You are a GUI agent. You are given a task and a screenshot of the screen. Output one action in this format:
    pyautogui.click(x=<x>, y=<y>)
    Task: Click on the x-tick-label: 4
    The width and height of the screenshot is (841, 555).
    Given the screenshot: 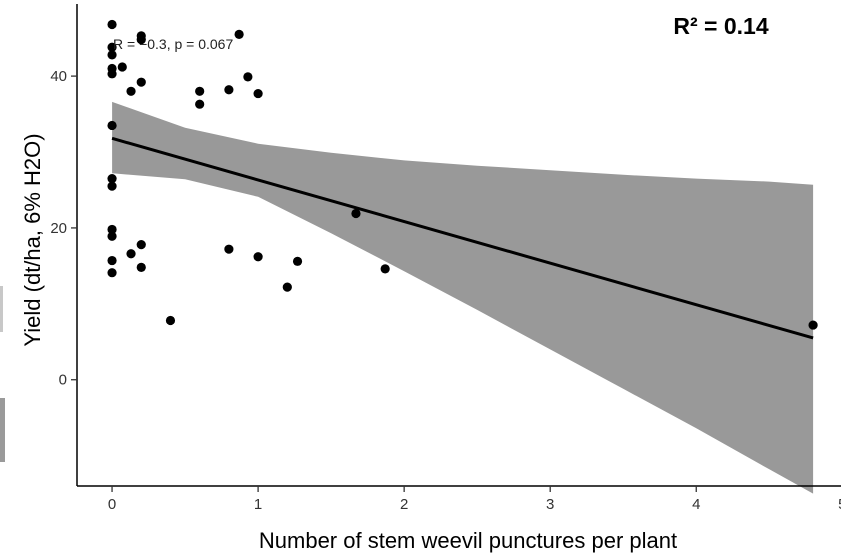 What is the action you would take?
    pyautogui.click(x=696, y=504)
    